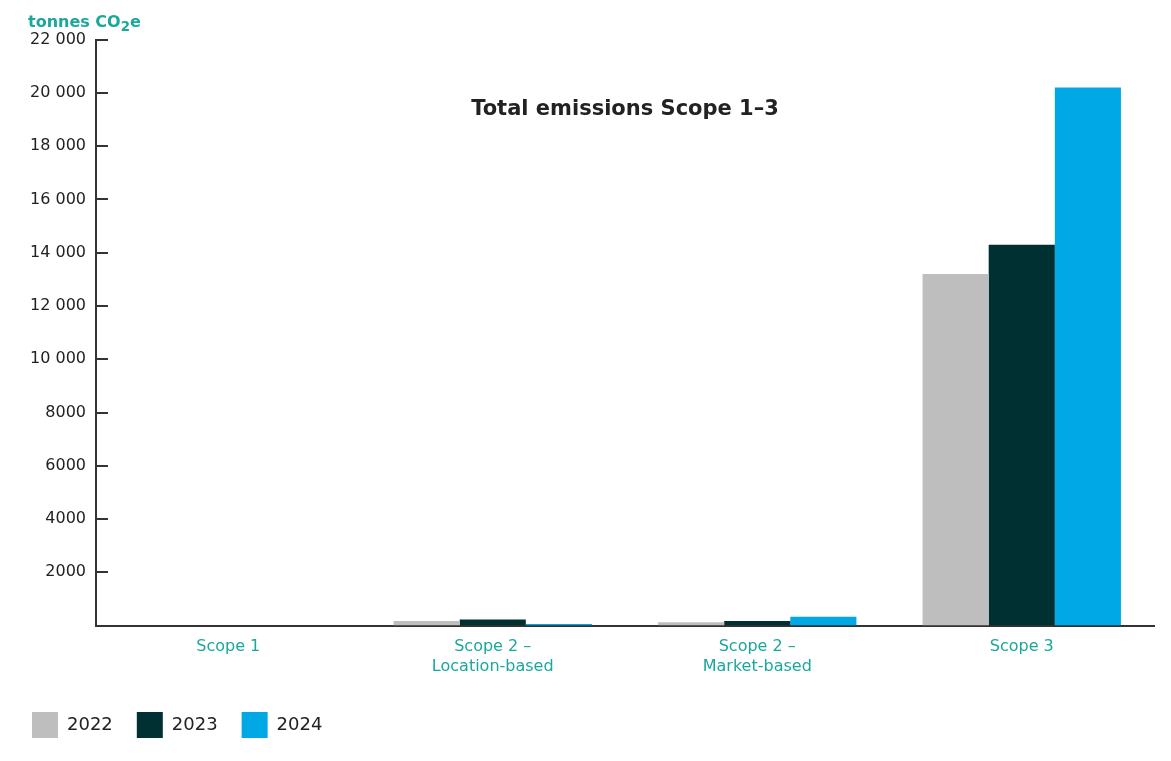  Describe the element at coordinates (65, 411) in the screenshot. I see `y-tick-label: 8000` at that location.